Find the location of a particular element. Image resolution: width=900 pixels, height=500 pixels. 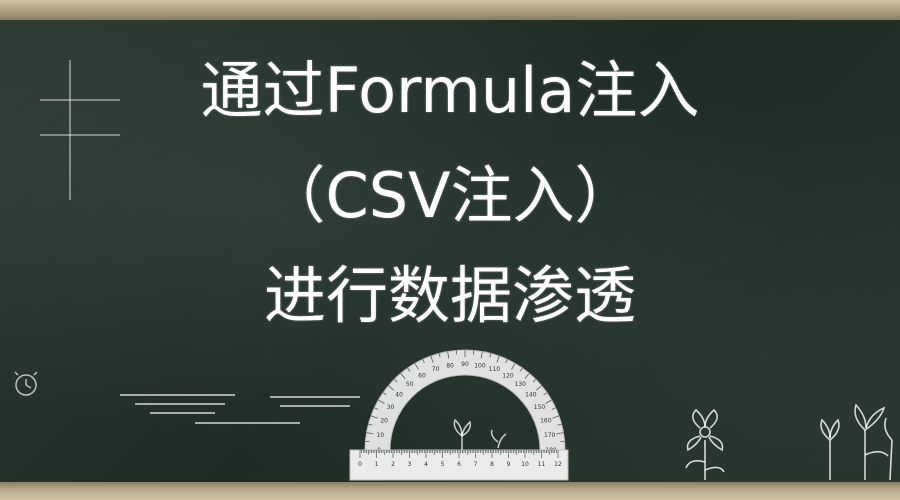

ruler-icon: 0 1 2 3 4 5 6 7 8 9 10 11 12 is located at coordinates (459, 465).